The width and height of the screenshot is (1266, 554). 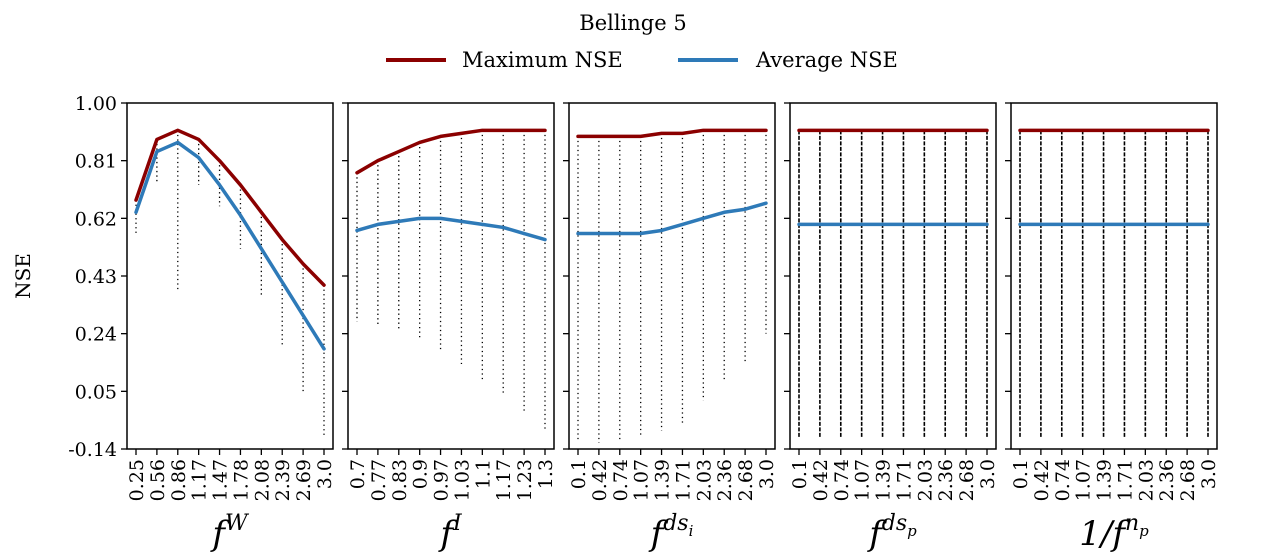 What do you see at coordinates (221, 480) in the screenshot?
I see `x-tick-label: 1.47` at bounding box center [221, 480].